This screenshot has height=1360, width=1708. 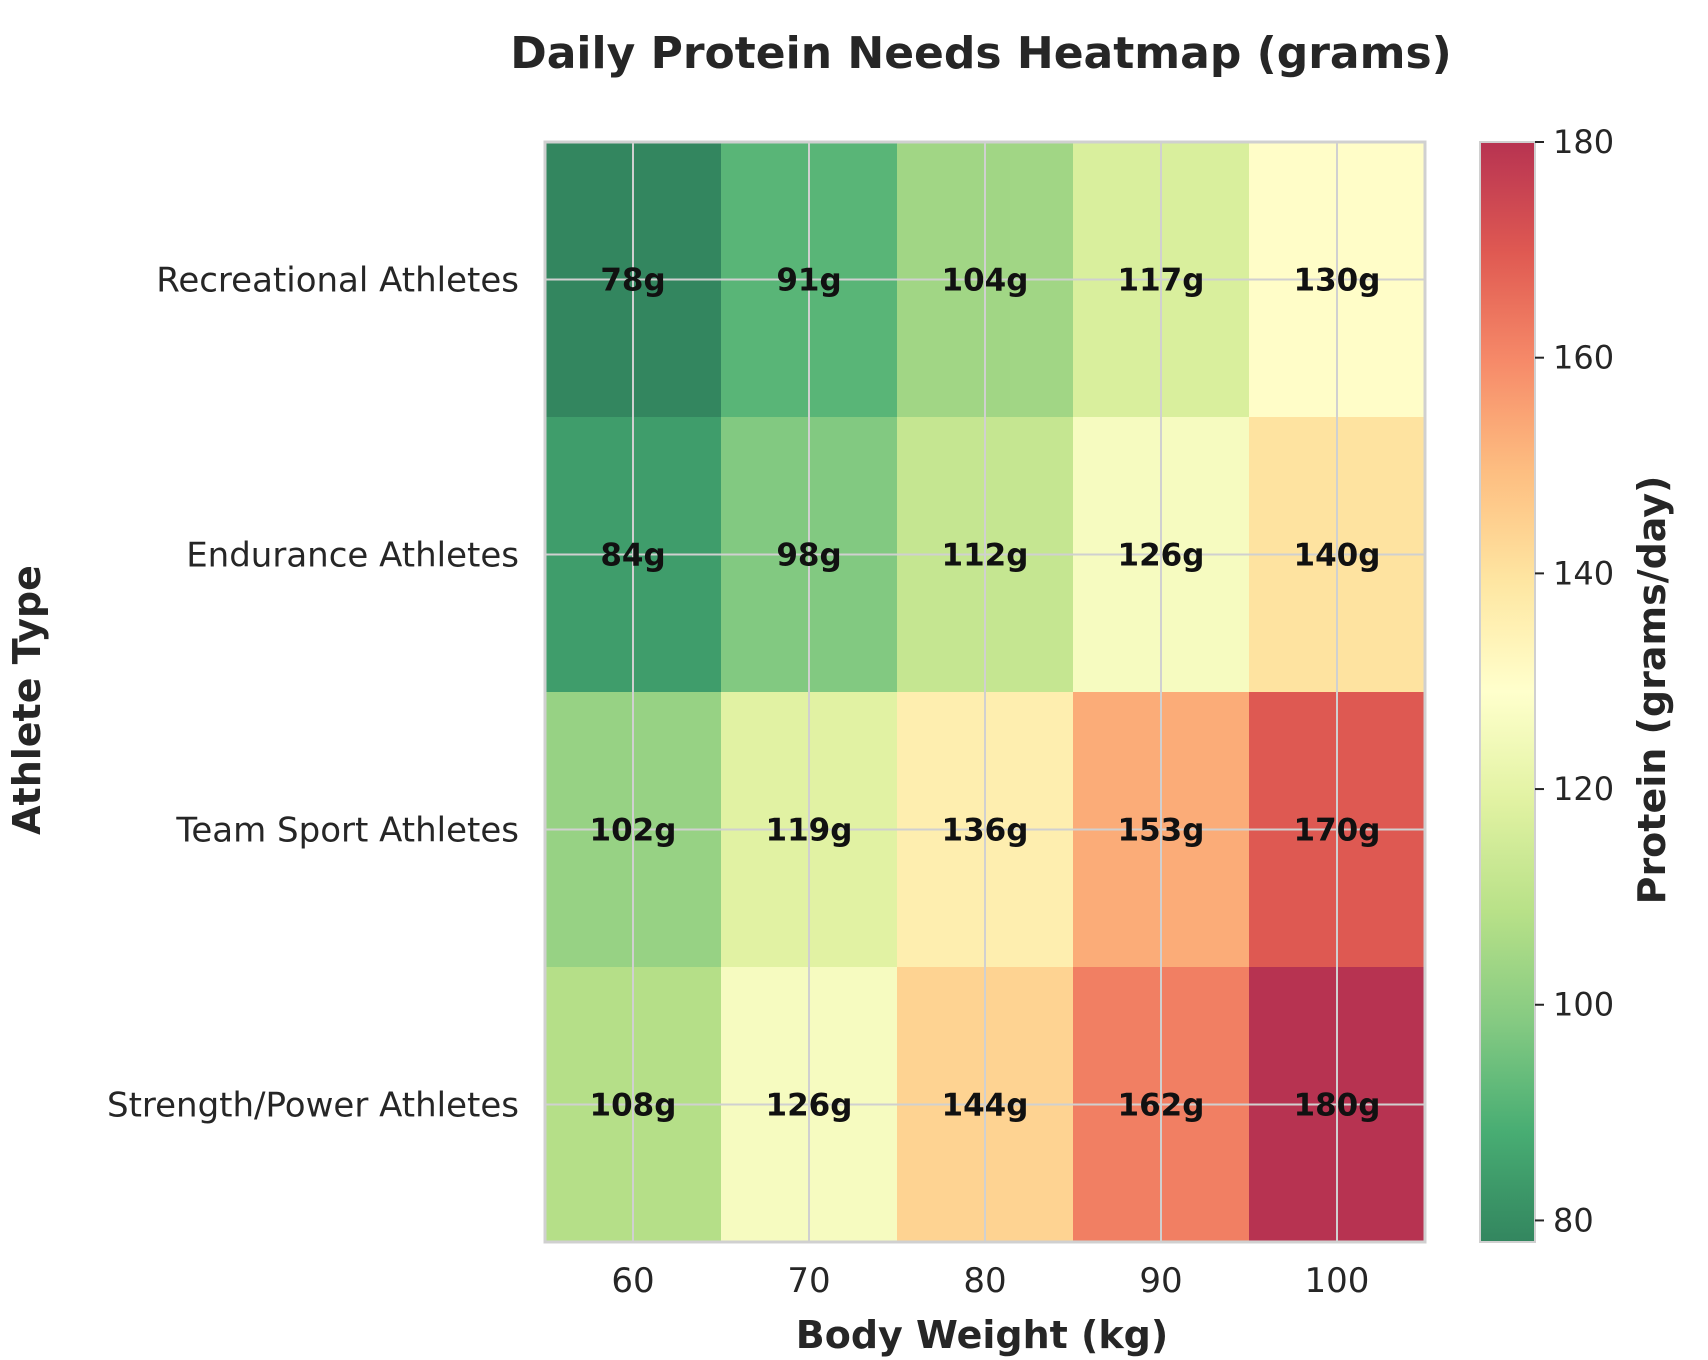 I want to click on colorbar-tick-label: 180, so click(x=1583, y=142).